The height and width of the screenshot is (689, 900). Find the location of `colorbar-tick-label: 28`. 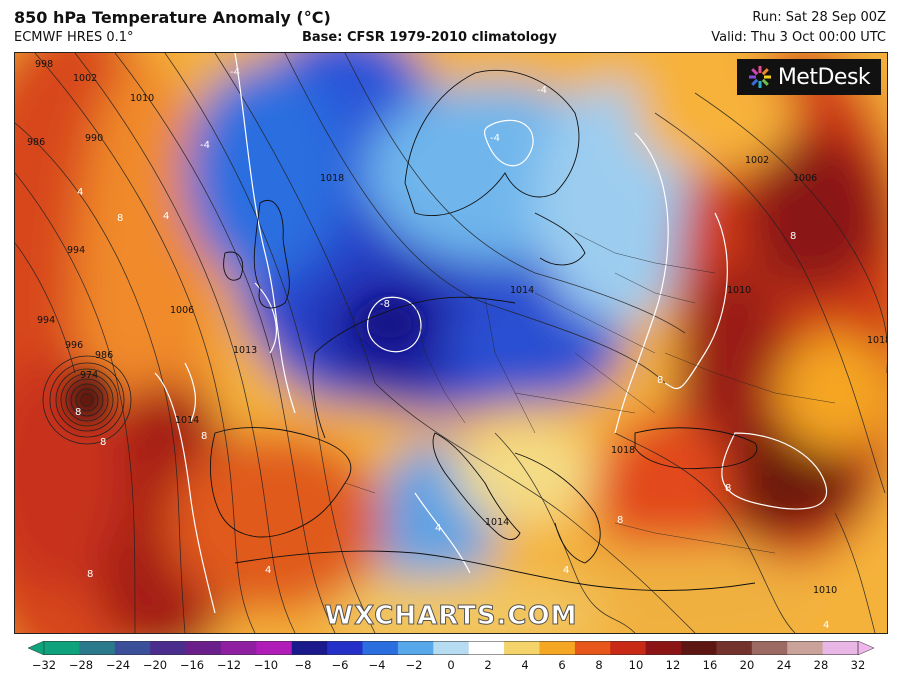

colorbar-tick-label: 28 is located at coordinates (821, 665).